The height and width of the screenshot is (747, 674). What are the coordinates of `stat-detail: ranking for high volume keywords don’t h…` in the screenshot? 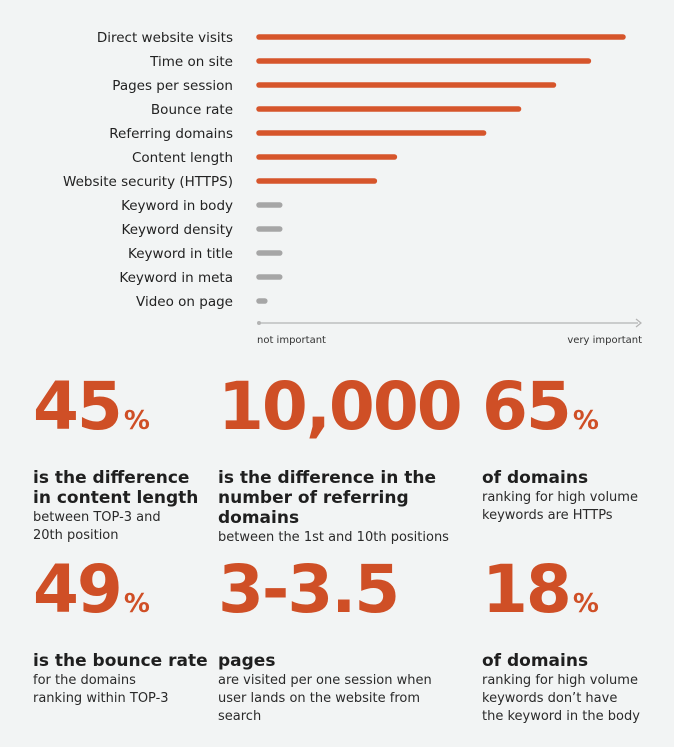 It's located at (561, 698).